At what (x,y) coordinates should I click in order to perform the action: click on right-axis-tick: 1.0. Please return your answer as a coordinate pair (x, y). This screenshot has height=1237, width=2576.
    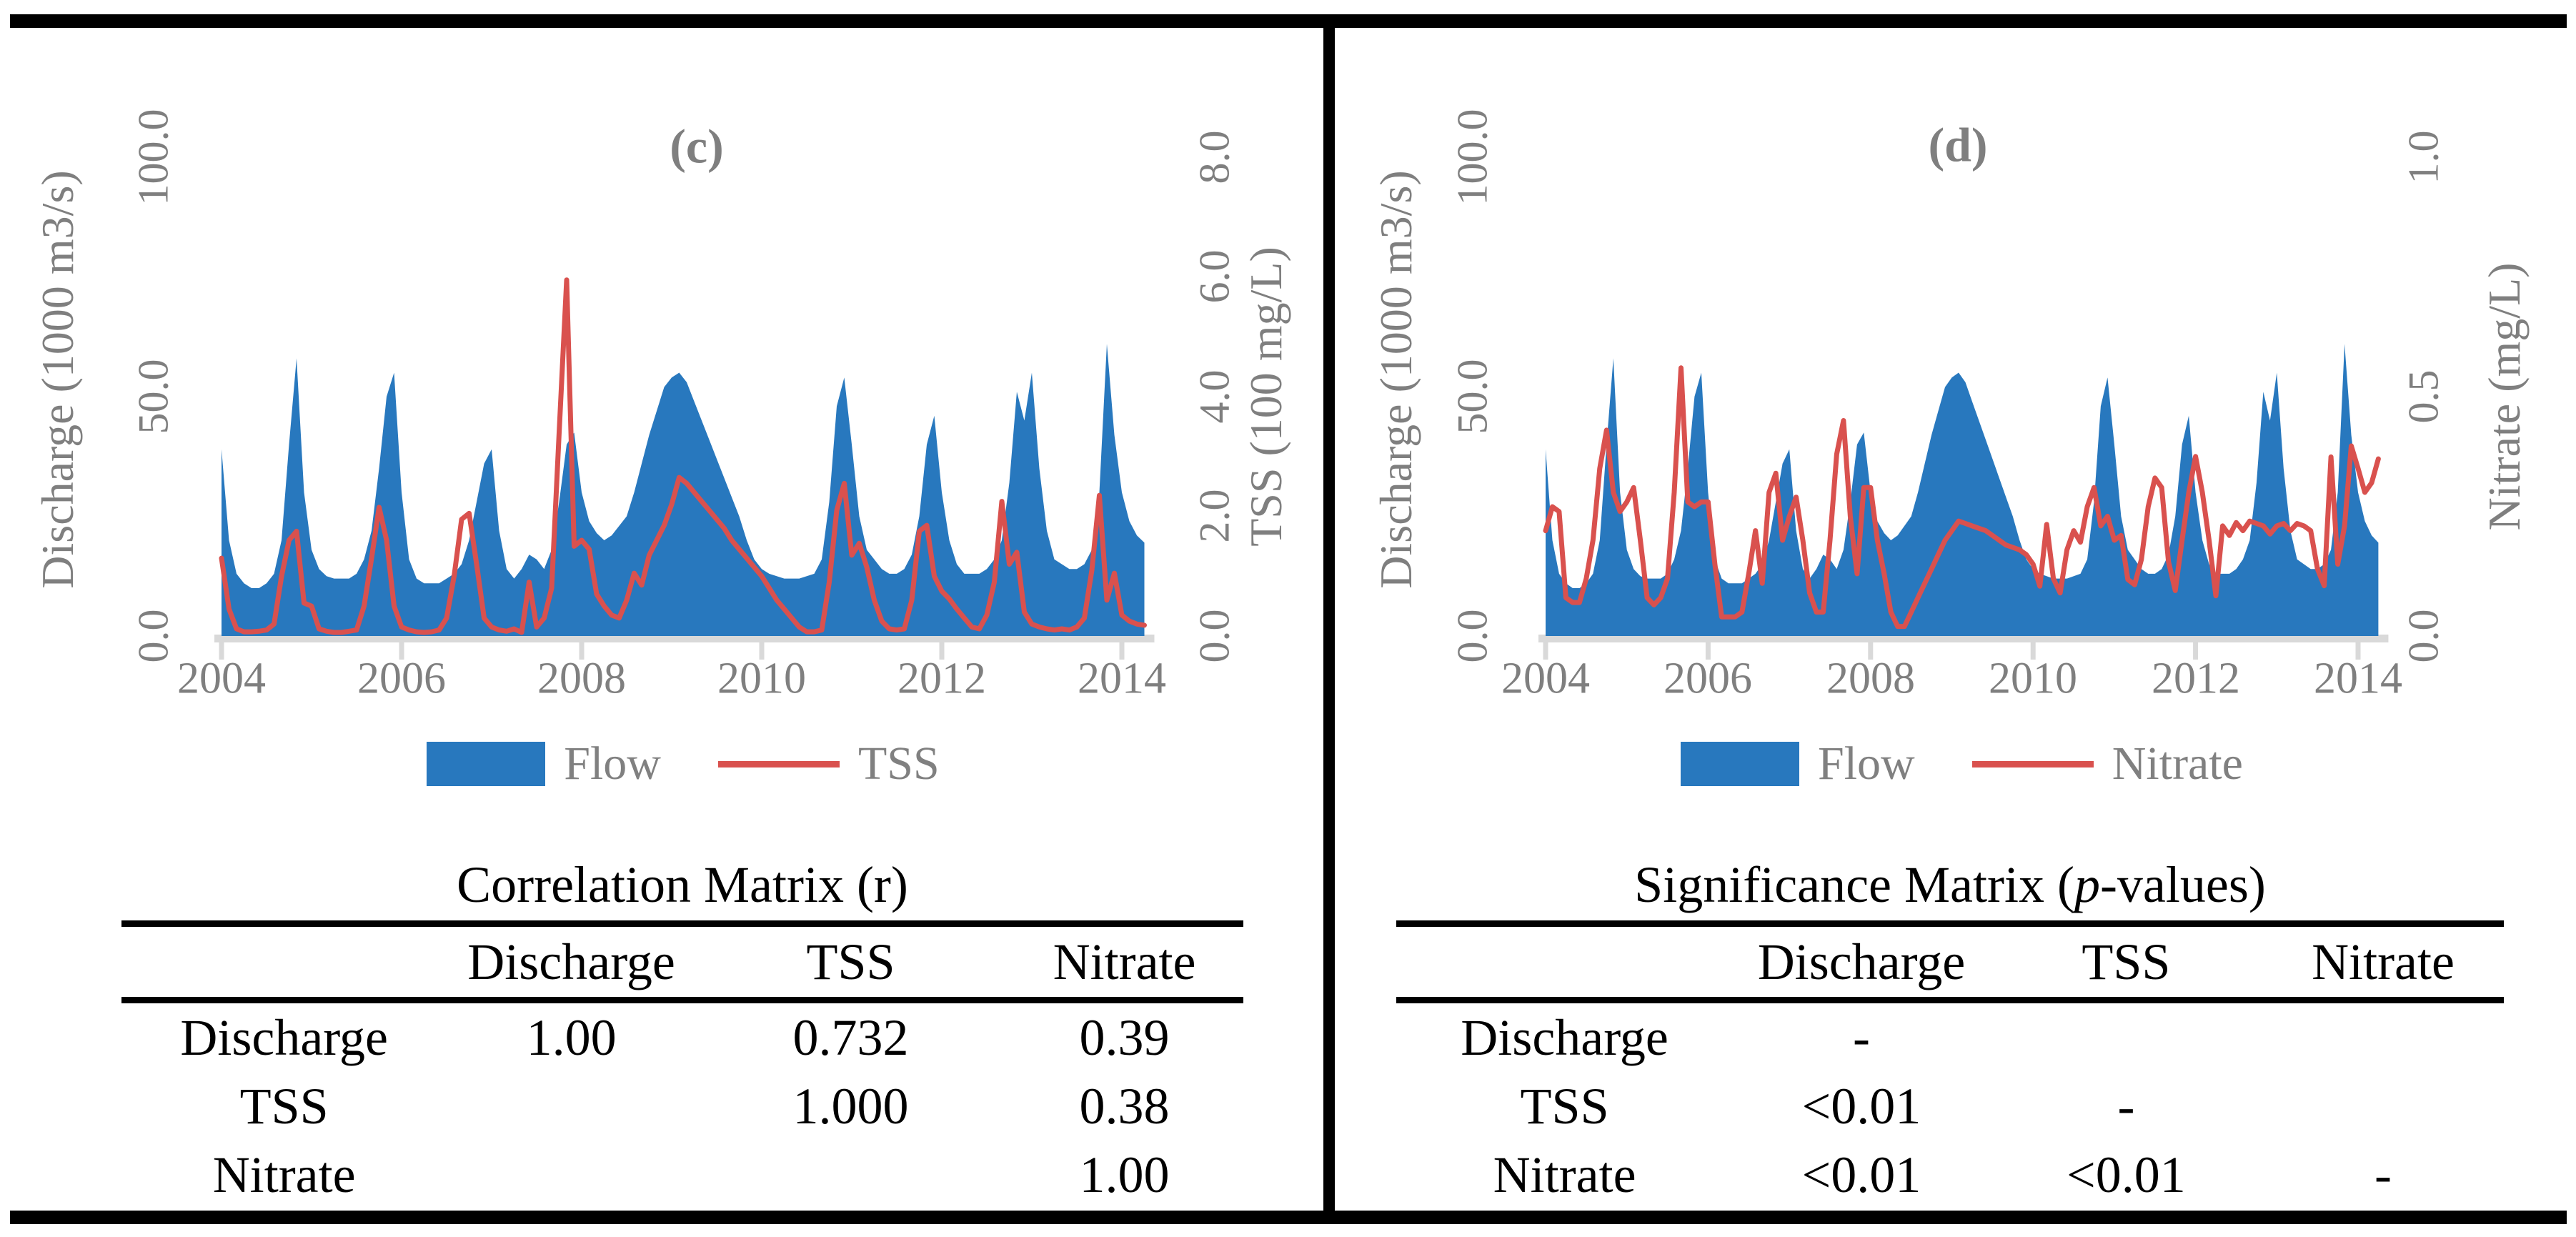
    Looking at the image, I should click on (2423, 157).